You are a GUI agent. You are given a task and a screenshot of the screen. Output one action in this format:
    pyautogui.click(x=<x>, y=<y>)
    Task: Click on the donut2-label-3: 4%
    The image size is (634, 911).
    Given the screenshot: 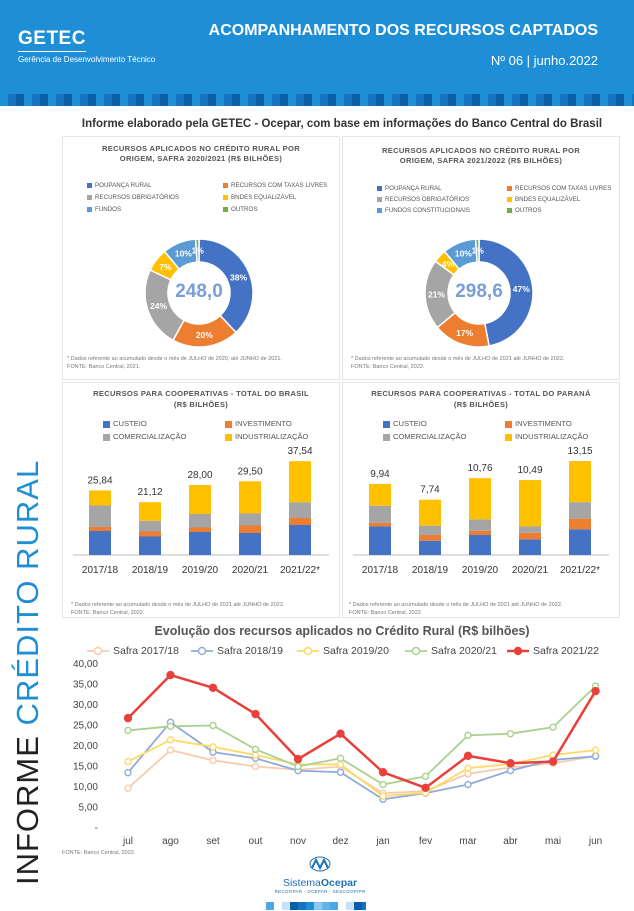 What is the action you would take?
    pyautogui.click(x=448, y=264)
    